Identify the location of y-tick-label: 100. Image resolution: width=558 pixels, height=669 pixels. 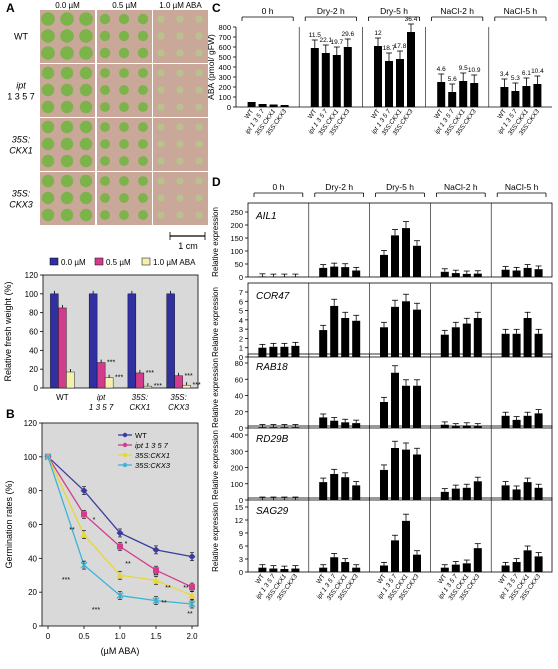
(224, 97).